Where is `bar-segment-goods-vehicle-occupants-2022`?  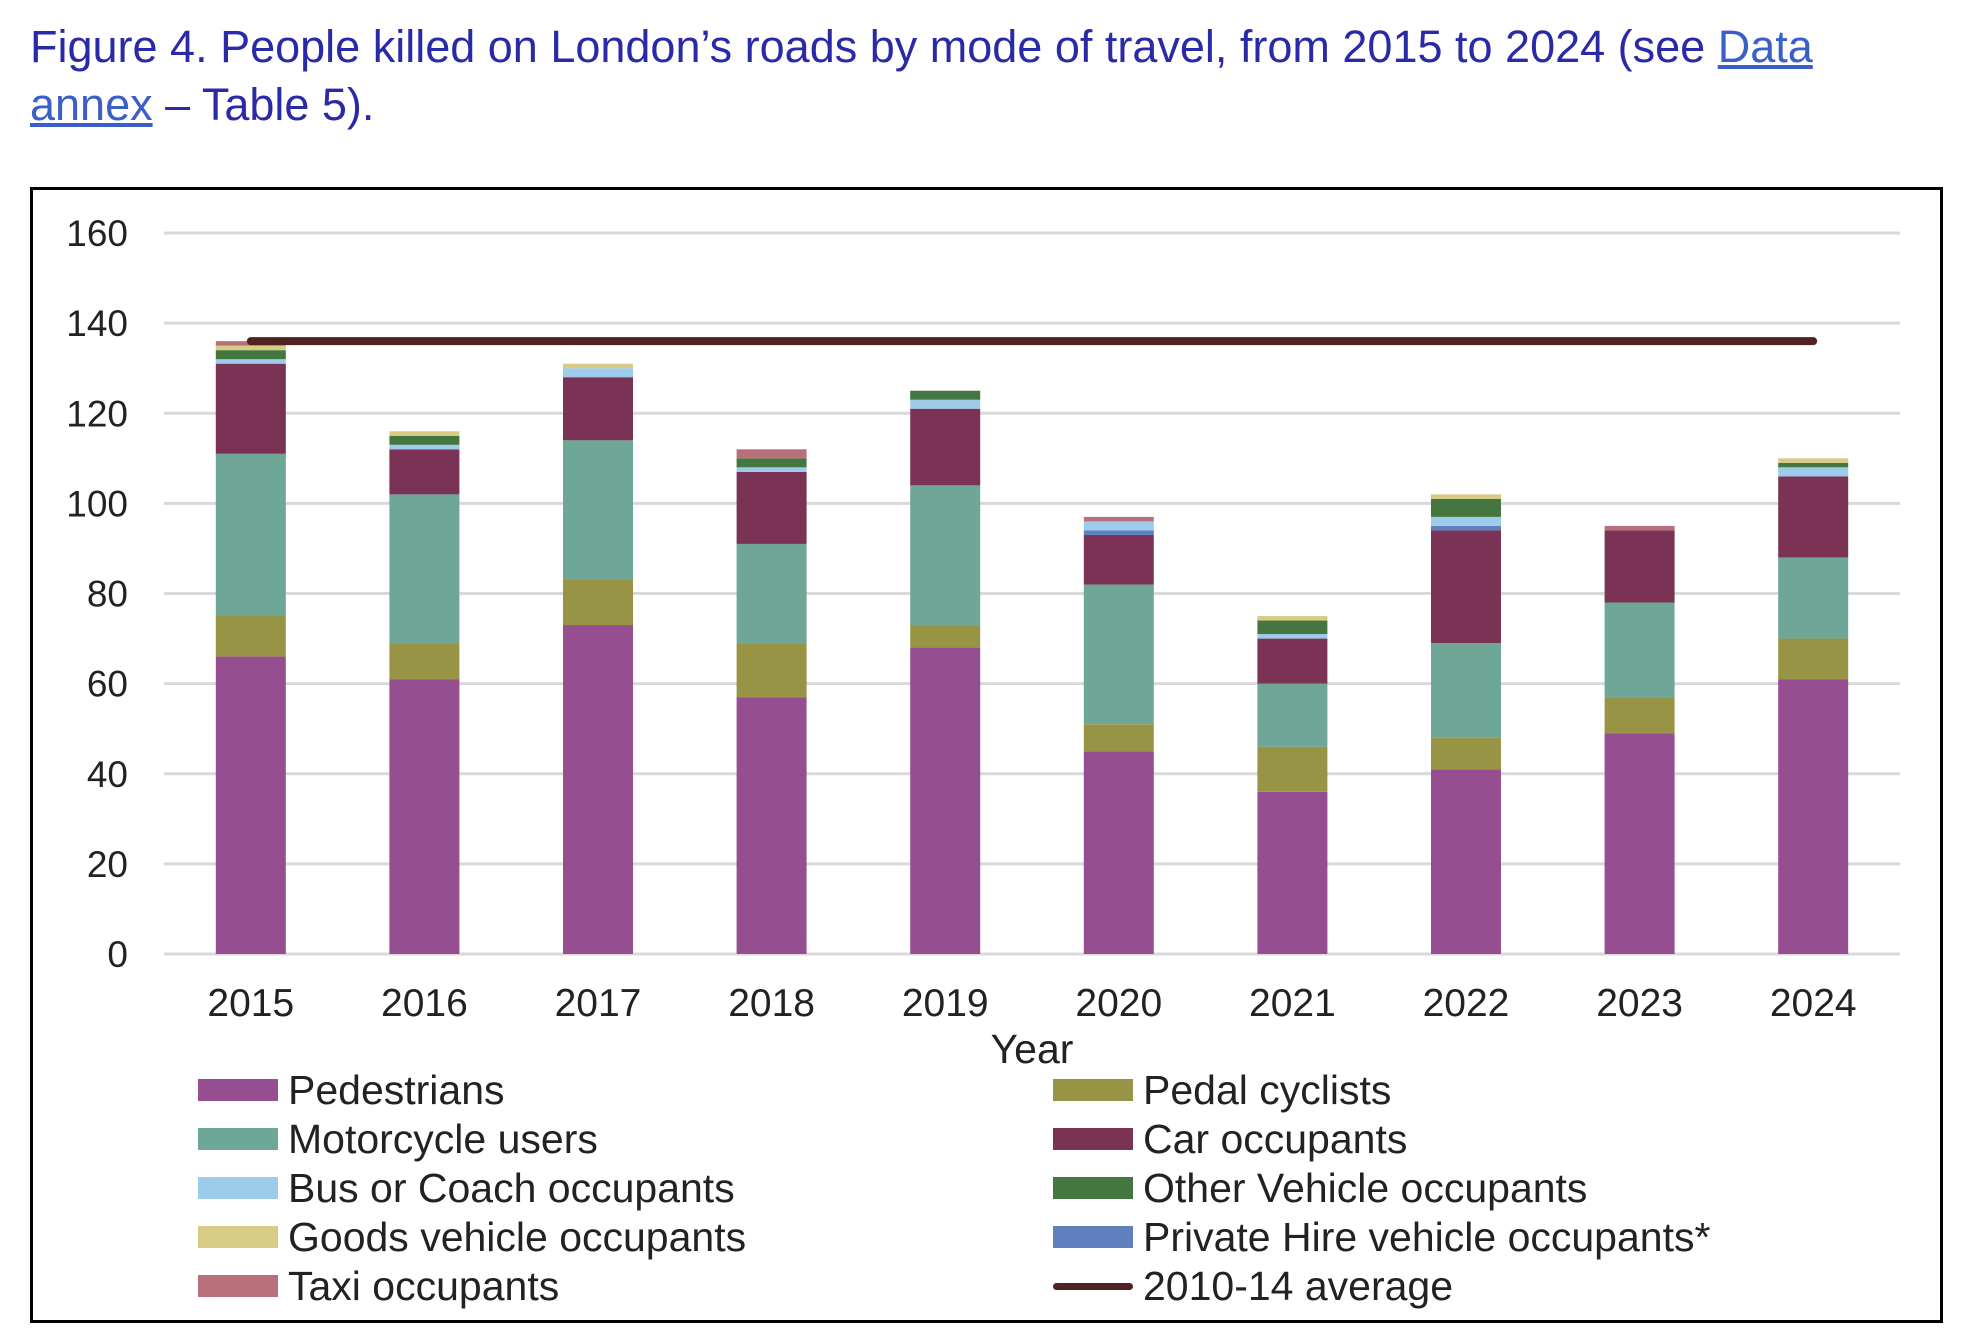 bar-segment-goods-vehicle-occupants-2022 is located at coordinates (1466, 496).